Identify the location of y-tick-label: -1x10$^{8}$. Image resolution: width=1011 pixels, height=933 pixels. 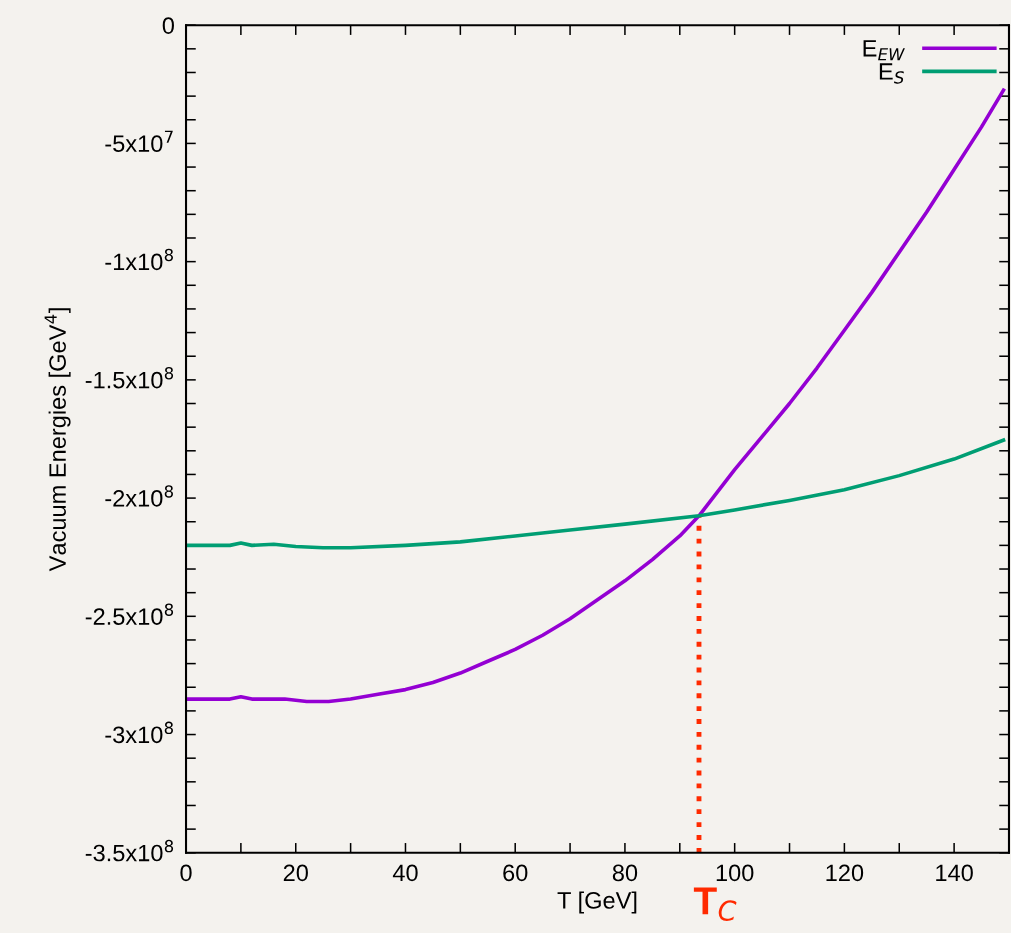
(139, 259).